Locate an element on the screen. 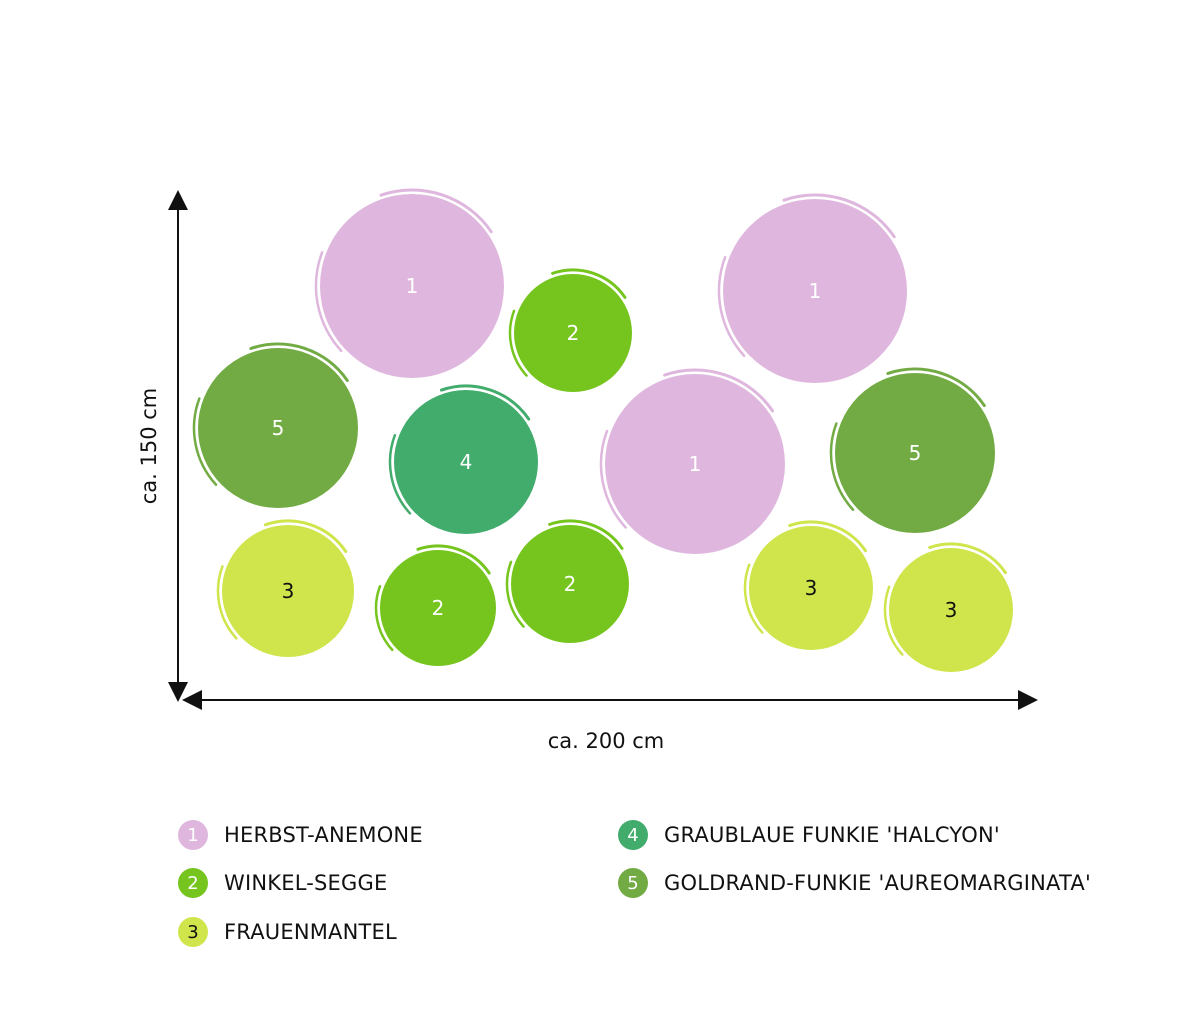 This screenshot has width=1200, height=1029. plant-circle-number: 4 is located at coordinates (466, 462).